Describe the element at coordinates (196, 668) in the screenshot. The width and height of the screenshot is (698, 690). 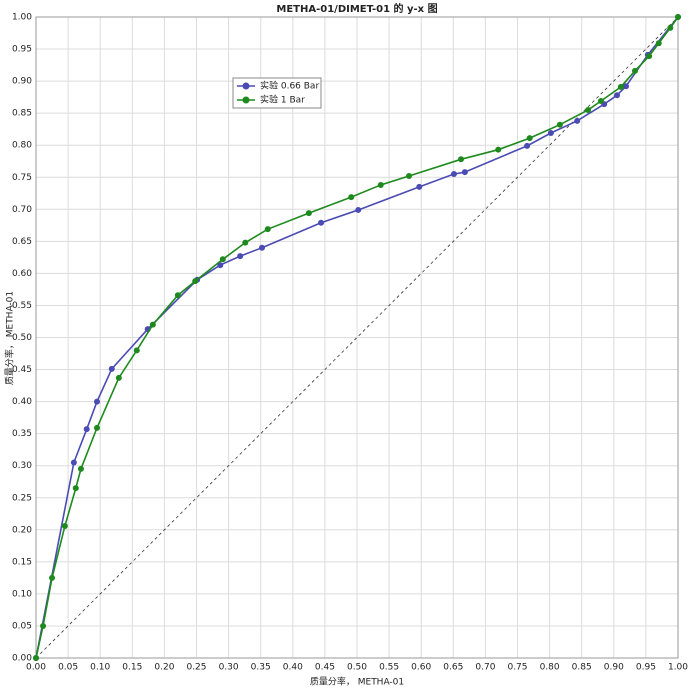
I see `x-tick-label: 0.25` at that location.